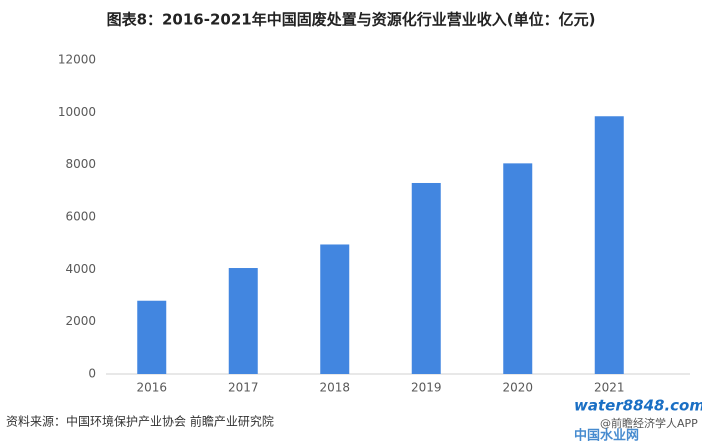 This screenshot has height=444, width=702. What do you see at coordinates (334, 388) in the screenshot?
I see `x-tick-label: 2018` at bounding box center [334, 388].